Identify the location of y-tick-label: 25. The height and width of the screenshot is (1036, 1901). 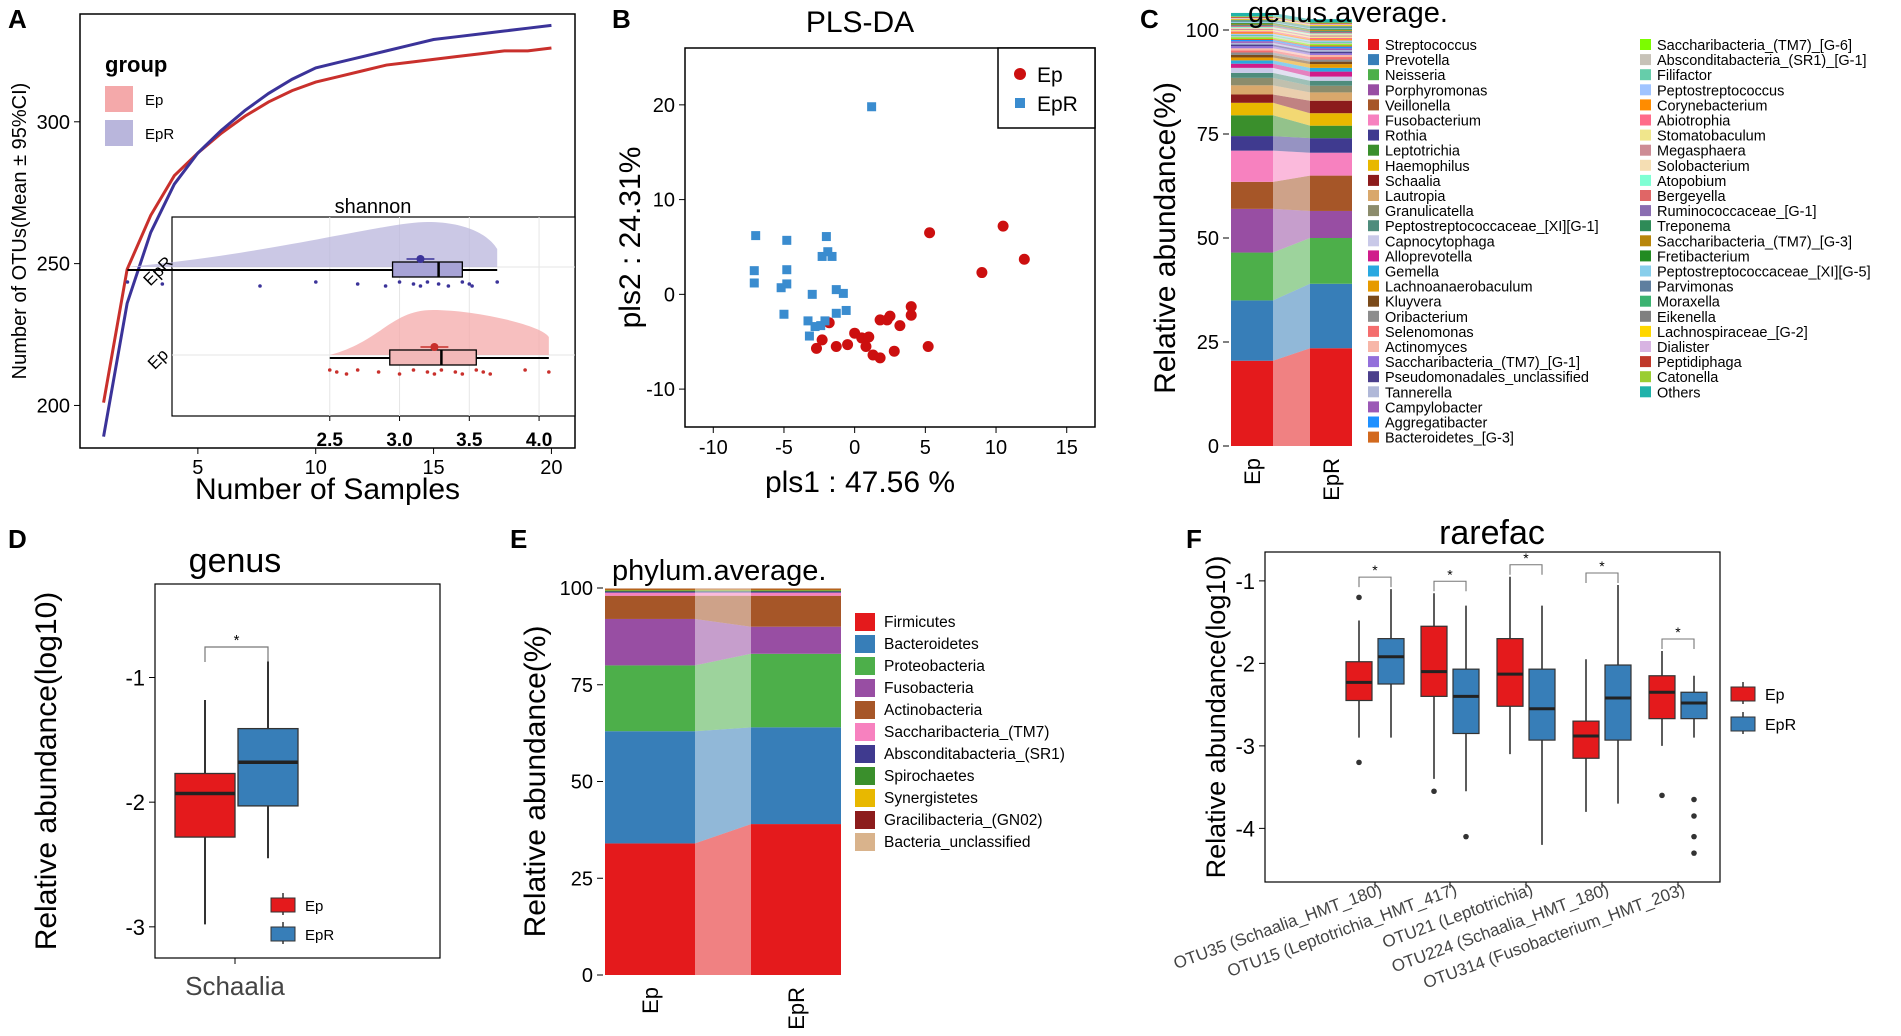
(1208, 343).